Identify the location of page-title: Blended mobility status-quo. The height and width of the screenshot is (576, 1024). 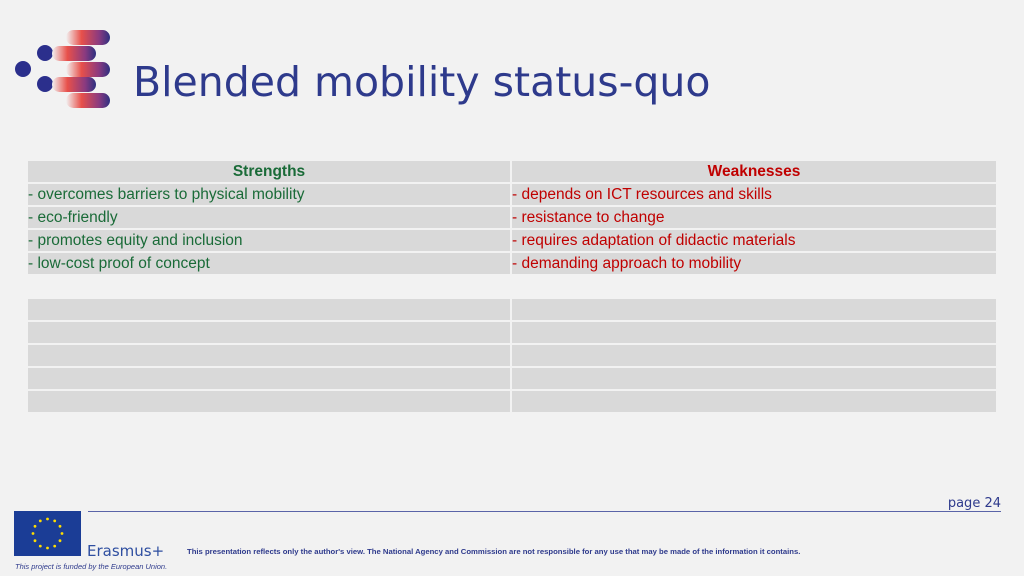
(422, 82).